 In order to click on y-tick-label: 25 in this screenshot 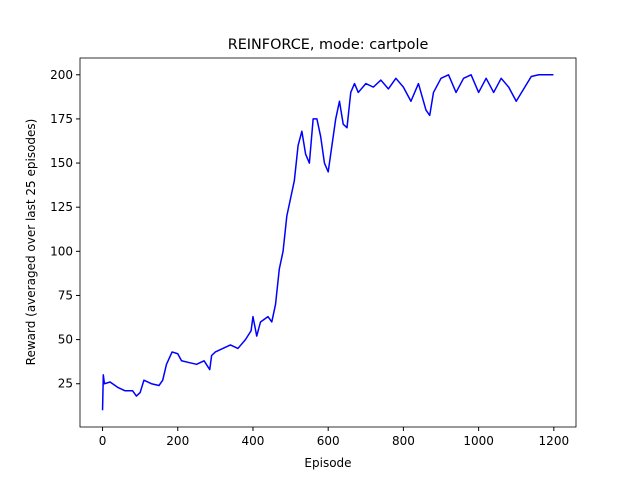, I will do `click(65, 384)`.